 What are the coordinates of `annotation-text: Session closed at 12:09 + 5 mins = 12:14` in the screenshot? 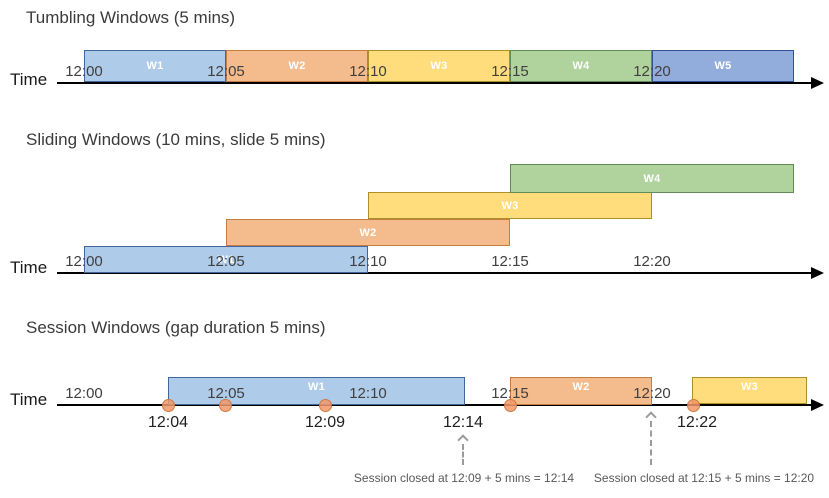 It's located at (464, 478).